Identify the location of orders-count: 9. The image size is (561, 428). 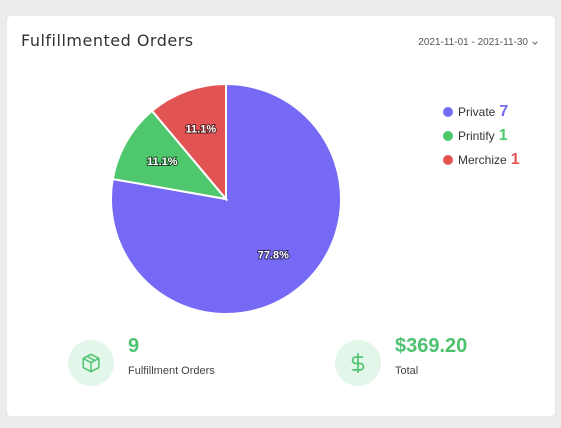
(134, 346).